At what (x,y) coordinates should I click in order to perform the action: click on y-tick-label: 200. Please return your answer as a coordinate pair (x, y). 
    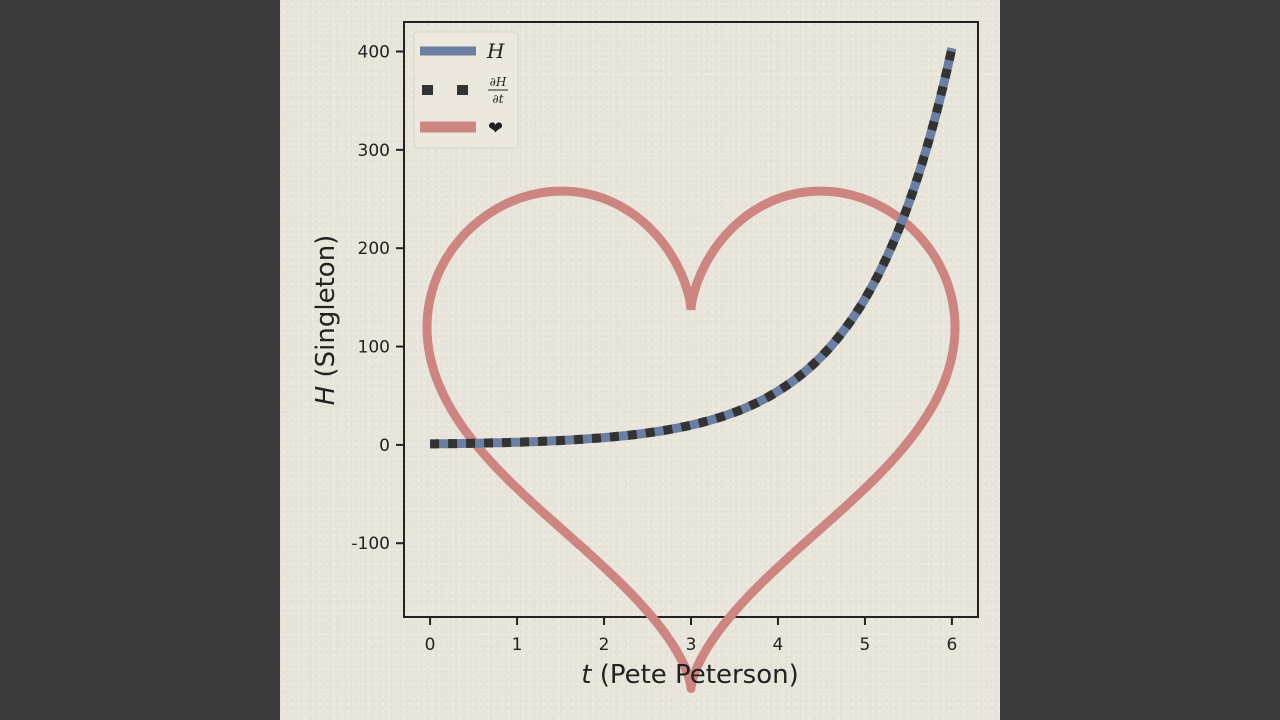
    Looking at the image, I should click on (374, 249).